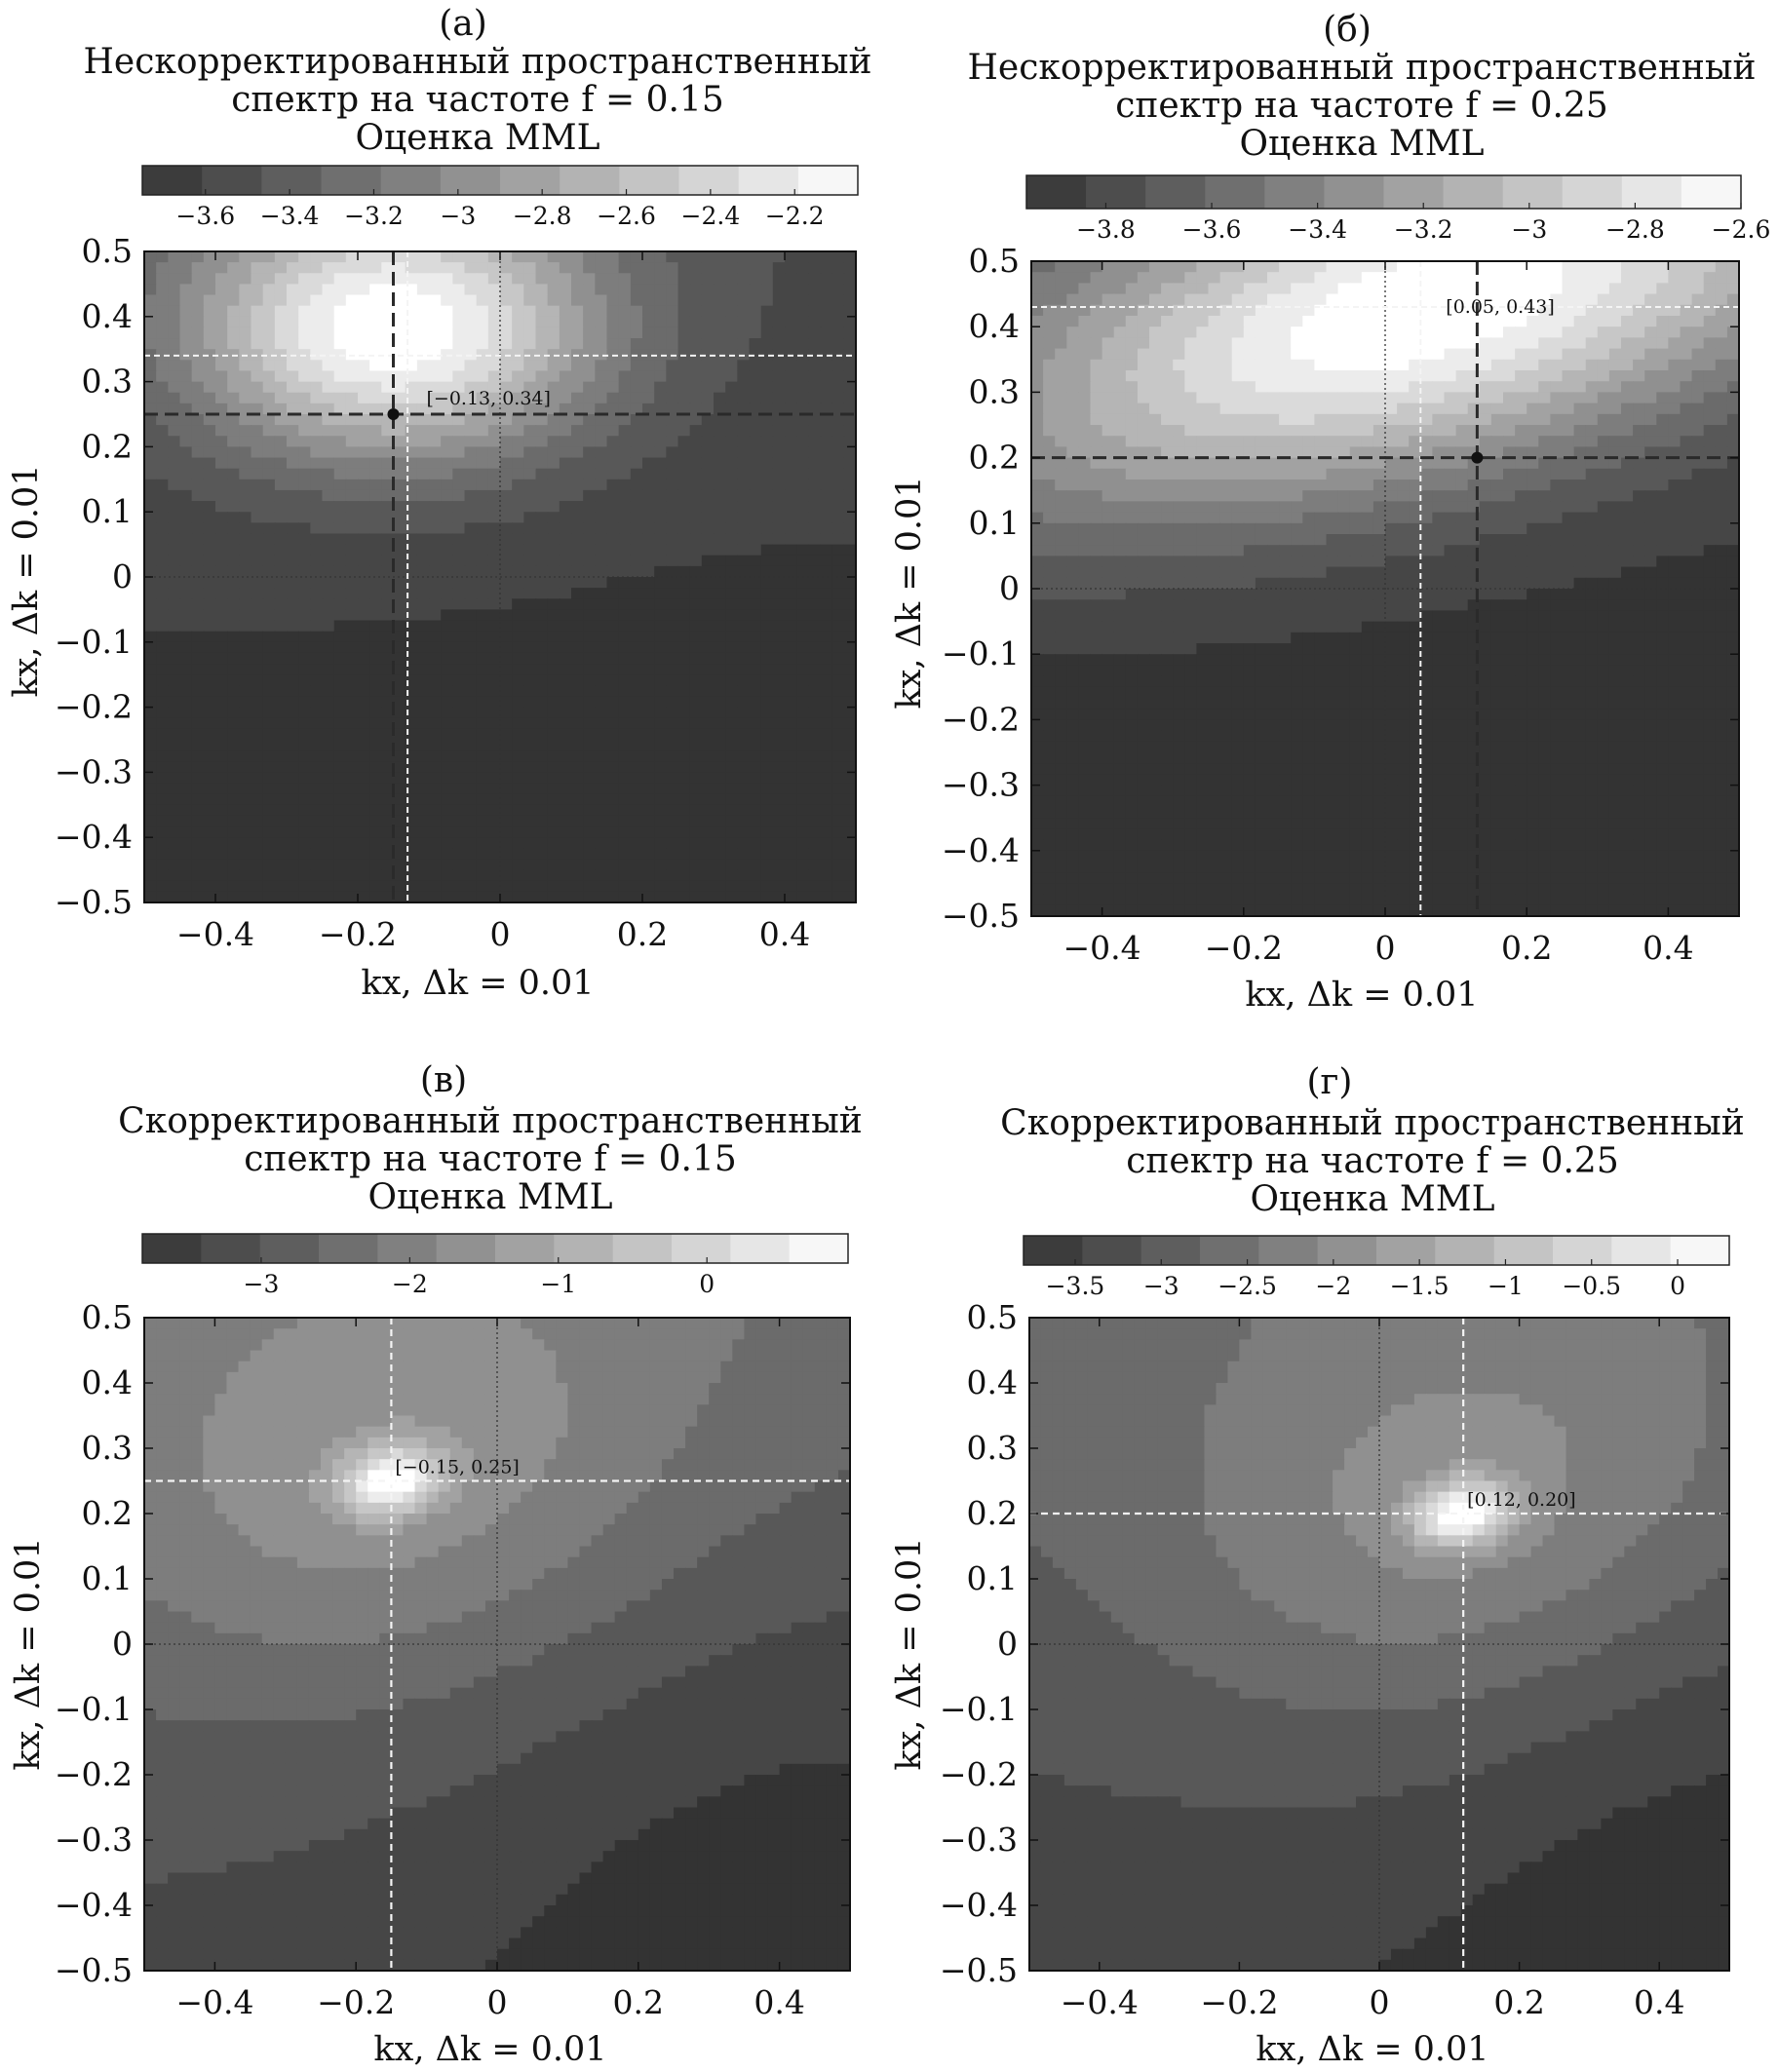 This screenshot has height=2072, width=1778. I want to click on colorbar-band, so click(351, 180).